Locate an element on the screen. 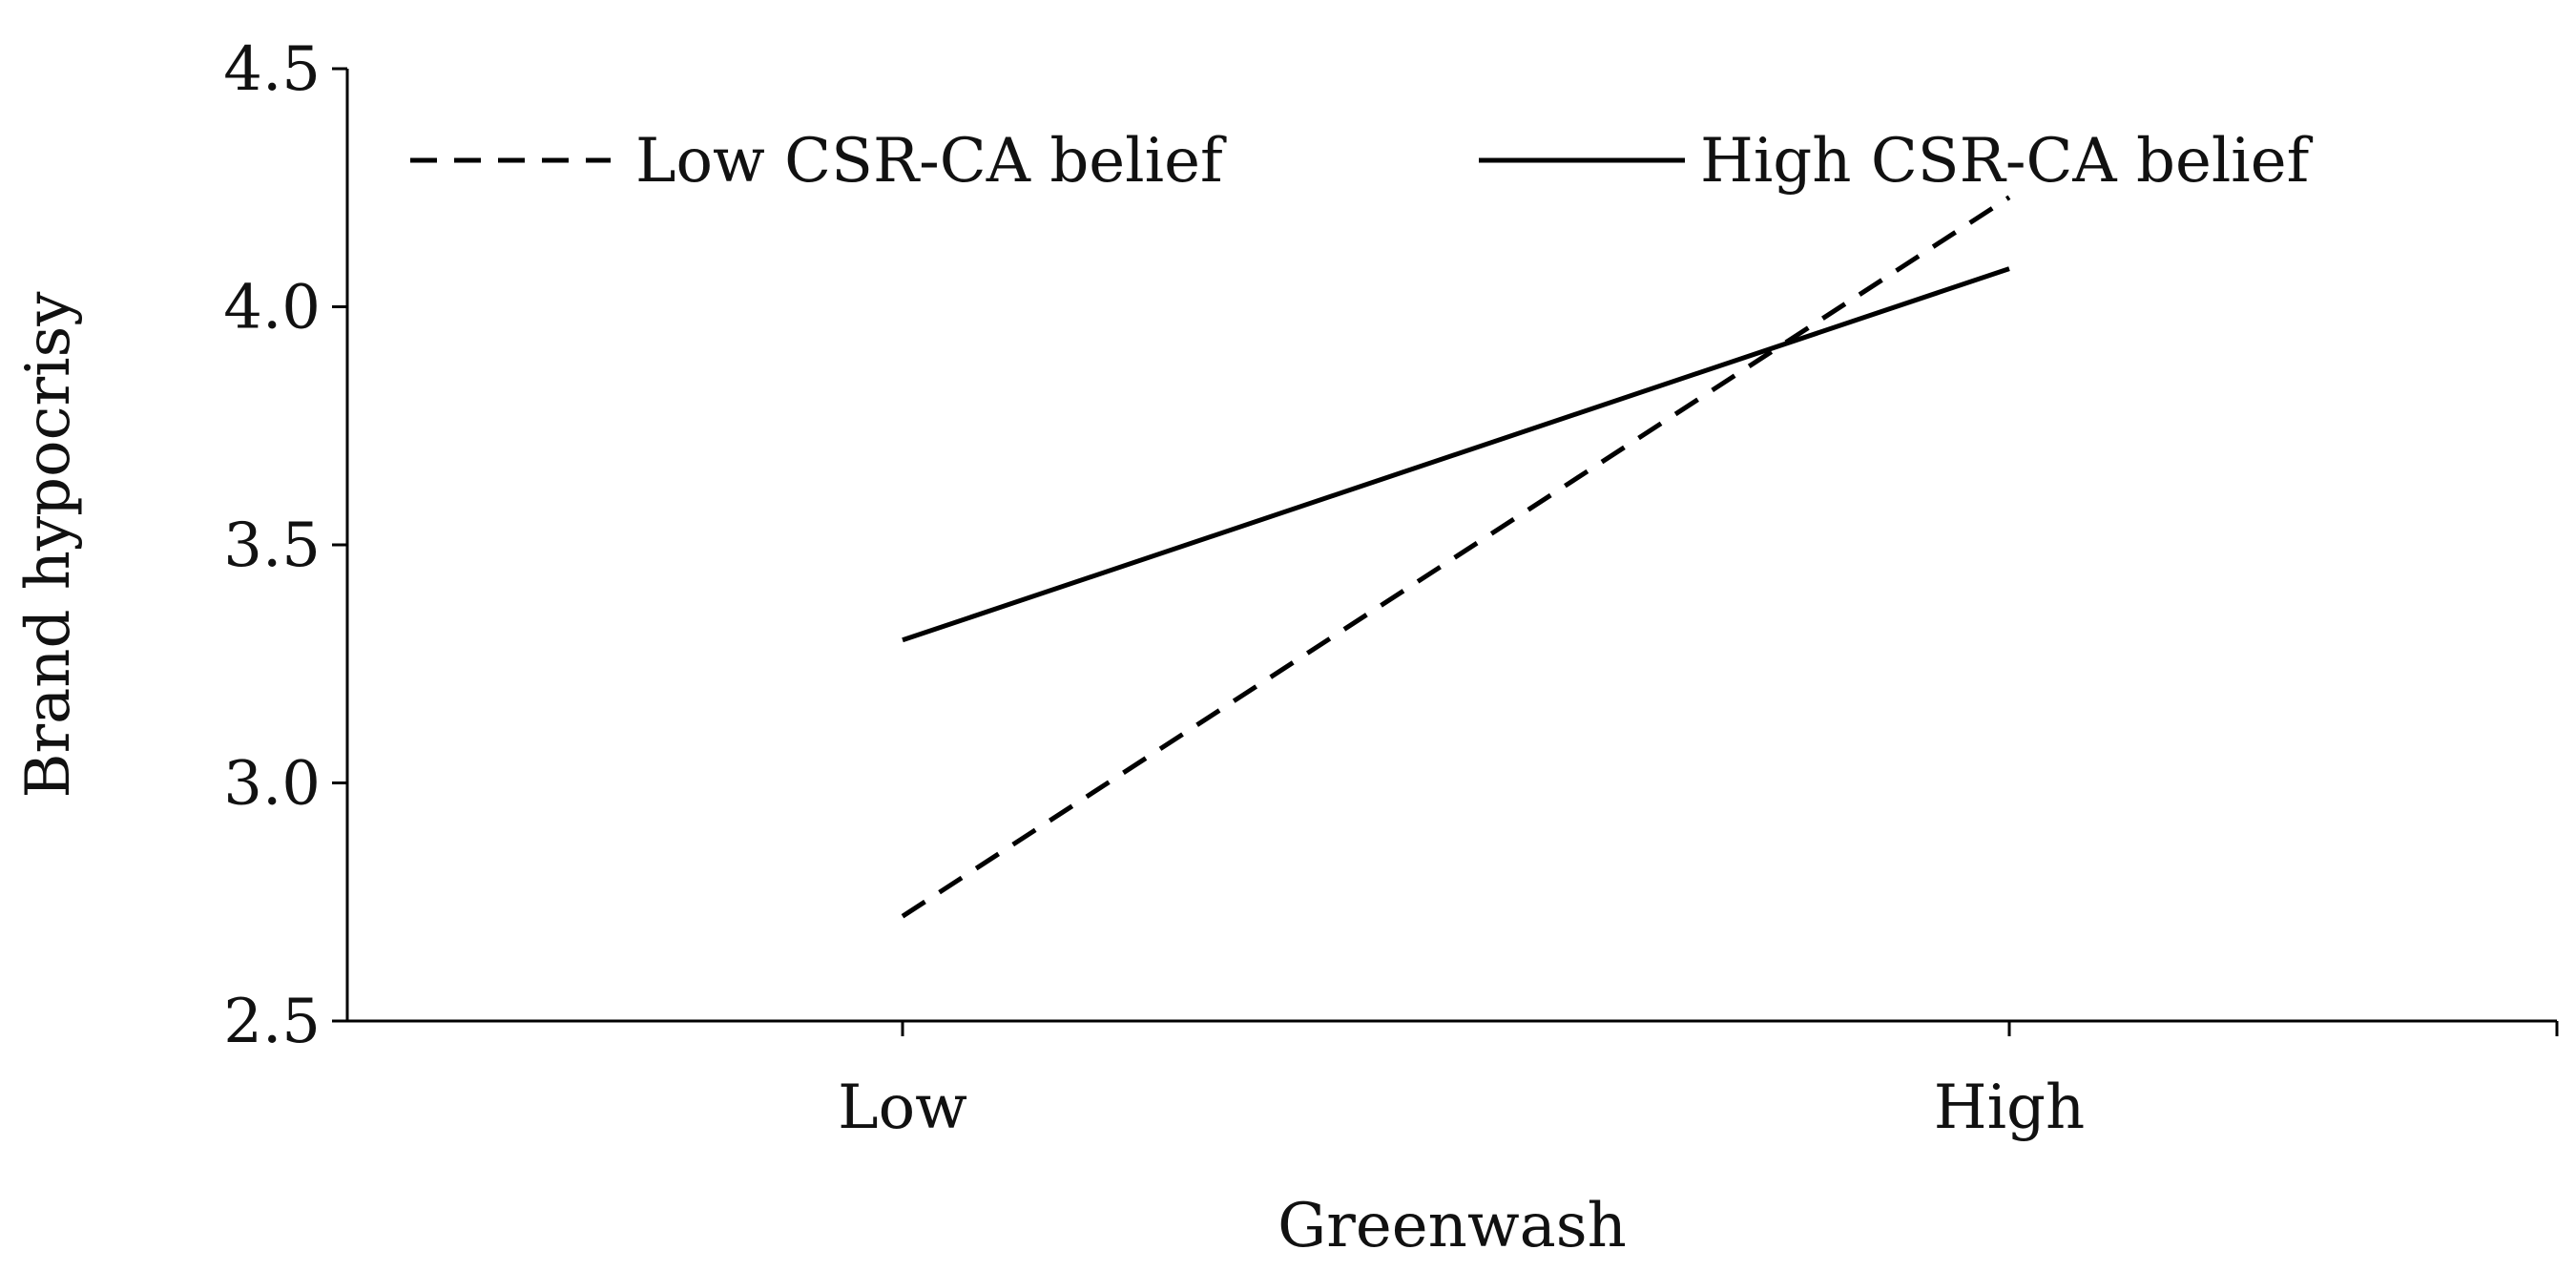 The image size is (2576, 1271). y-tick-label: 2.5 is located at coordinates (272, 1022).